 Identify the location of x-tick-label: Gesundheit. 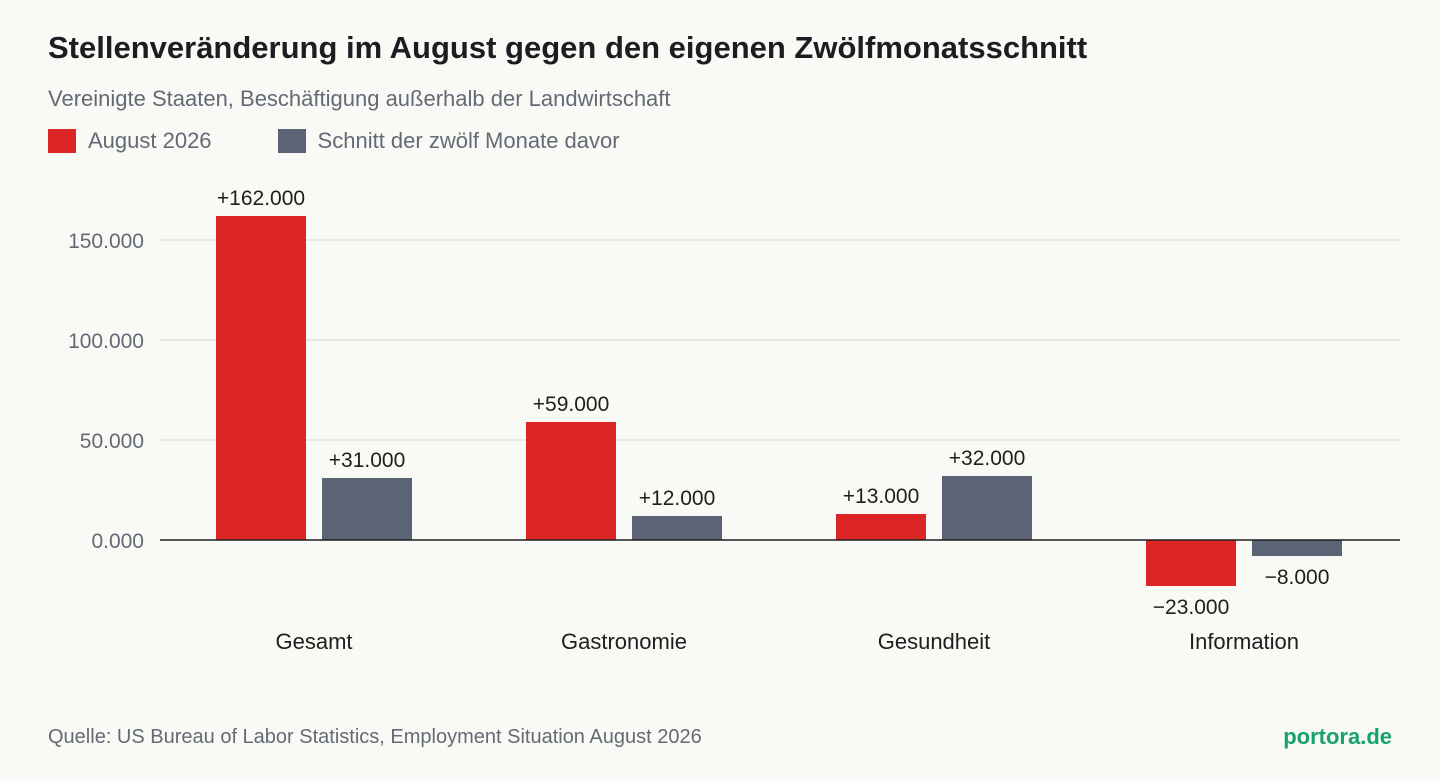
(934, 641).